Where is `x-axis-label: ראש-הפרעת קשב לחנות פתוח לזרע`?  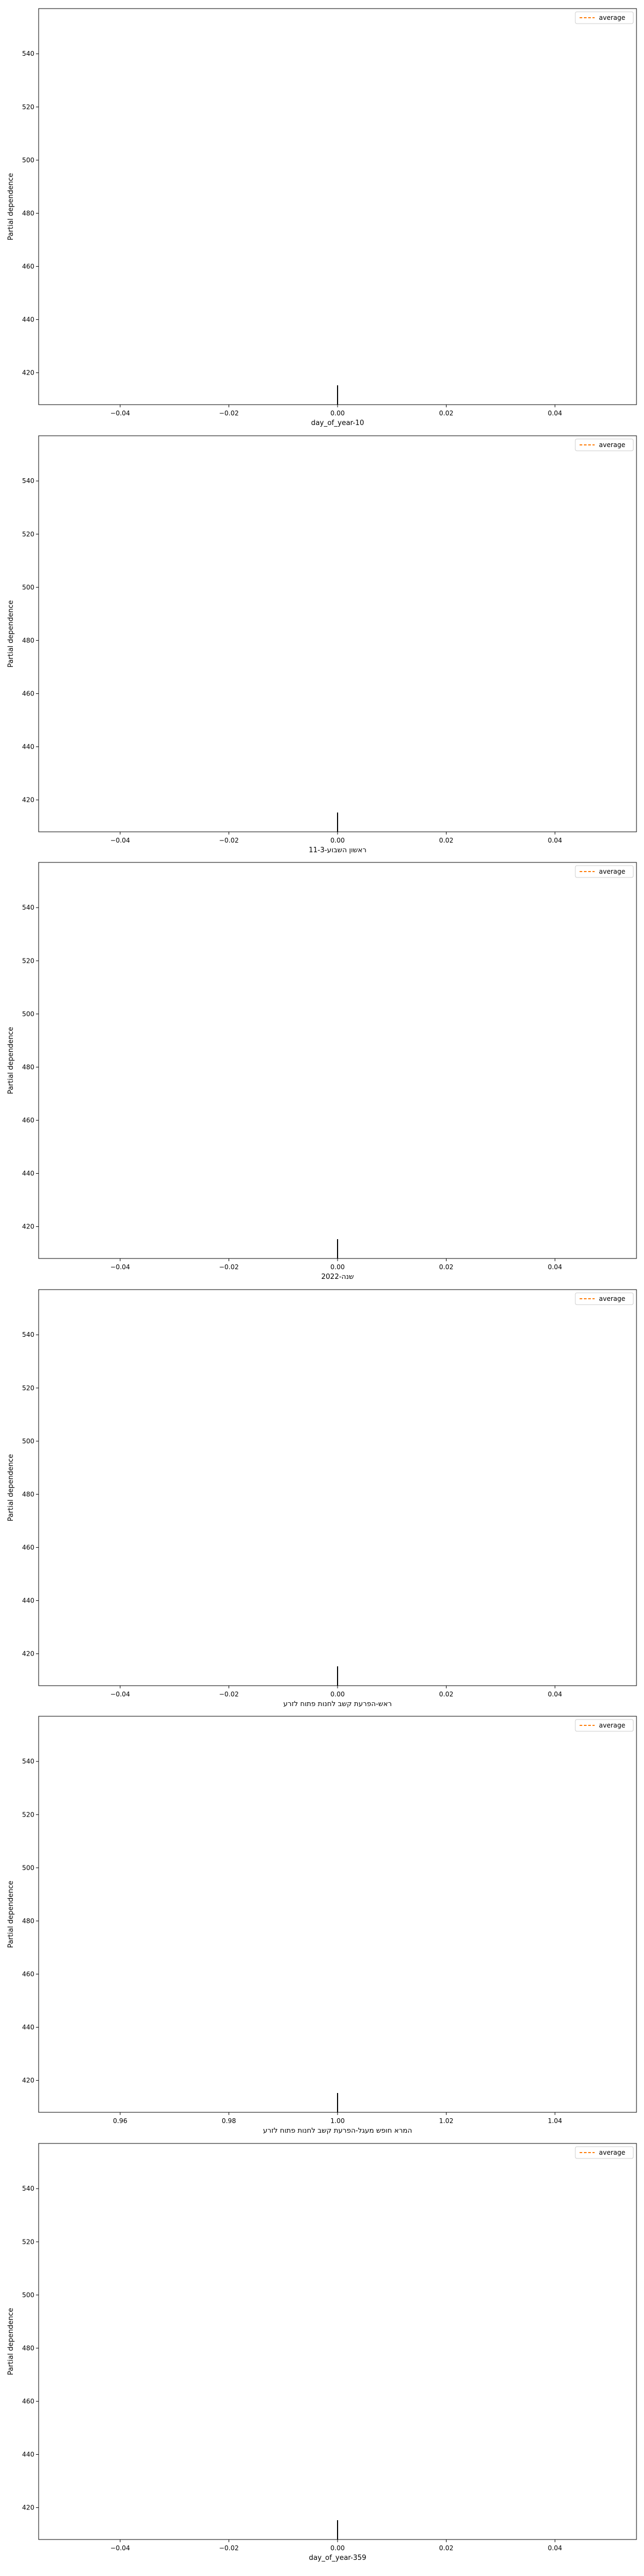
x-axis-label: ראש-הפרעת קשב לחנות פתוח לזרע is located at coordinates (337, 1704).